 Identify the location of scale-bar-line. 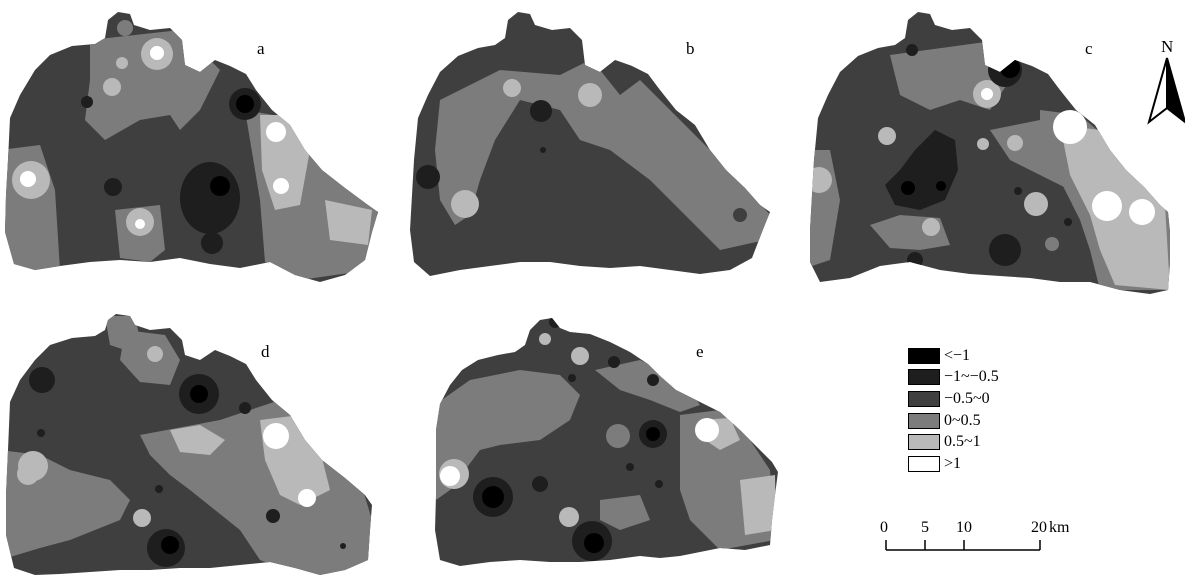
(963, 545).